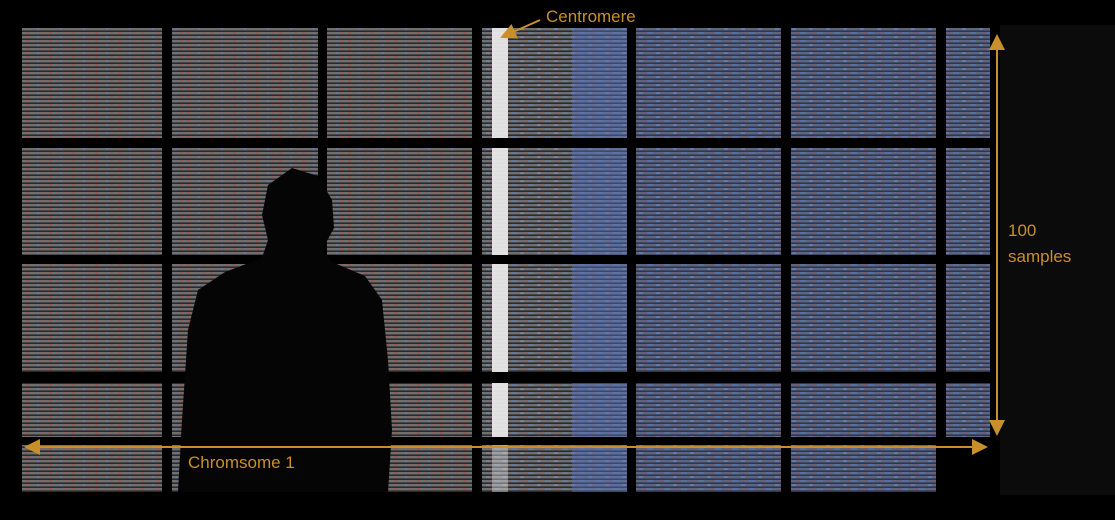 The image size is (1115, 520). Describe the element at coordinates (520, 29) in the screenshot. I see `centromere-arrow` at that location.